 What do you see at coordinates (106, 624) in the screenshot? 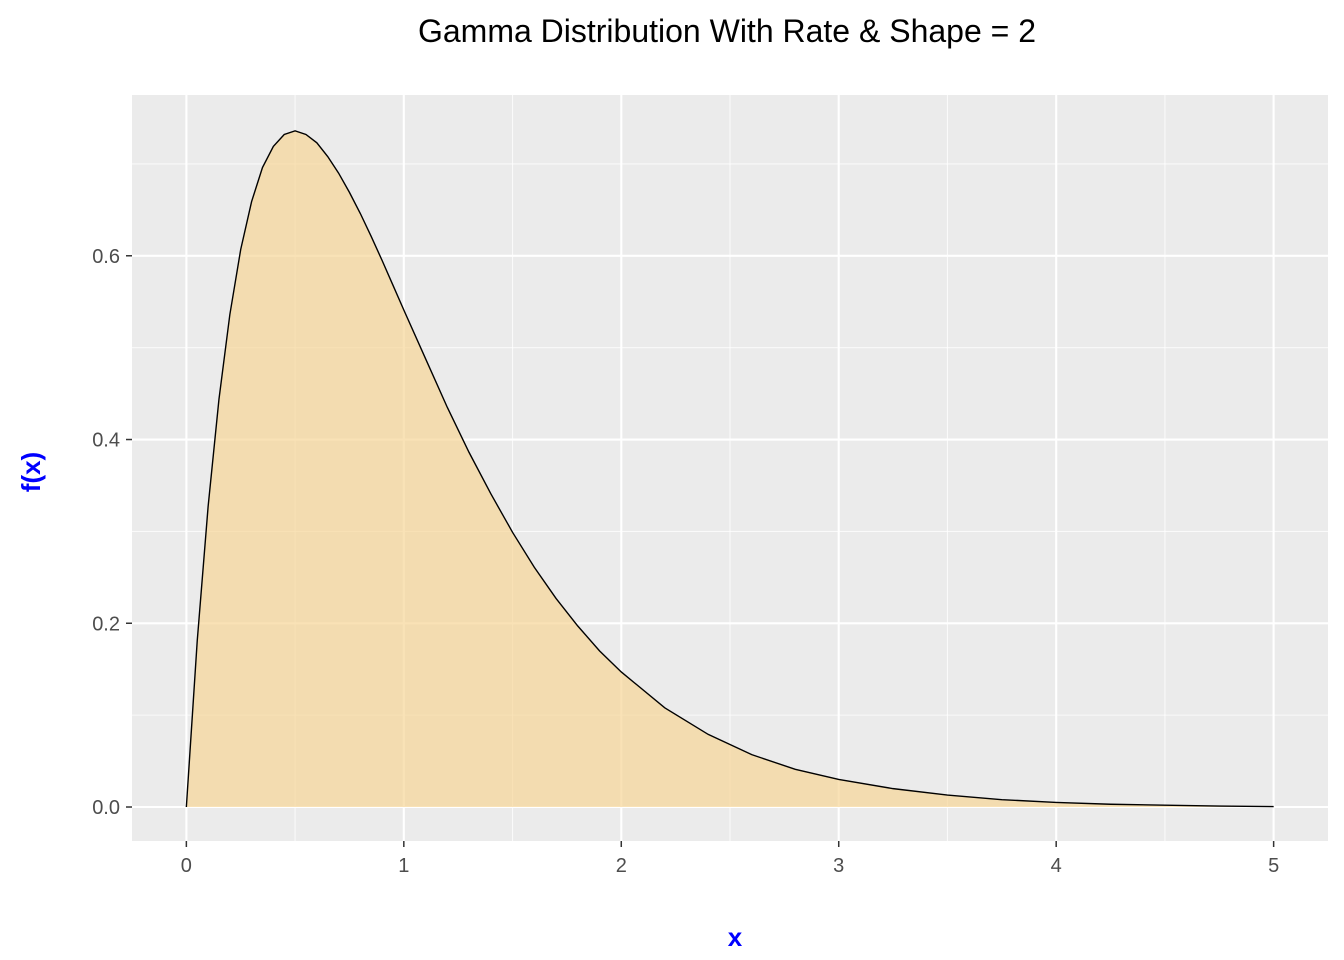
I see `y-tick-label: 0.2` at bounding box center [106, 624].